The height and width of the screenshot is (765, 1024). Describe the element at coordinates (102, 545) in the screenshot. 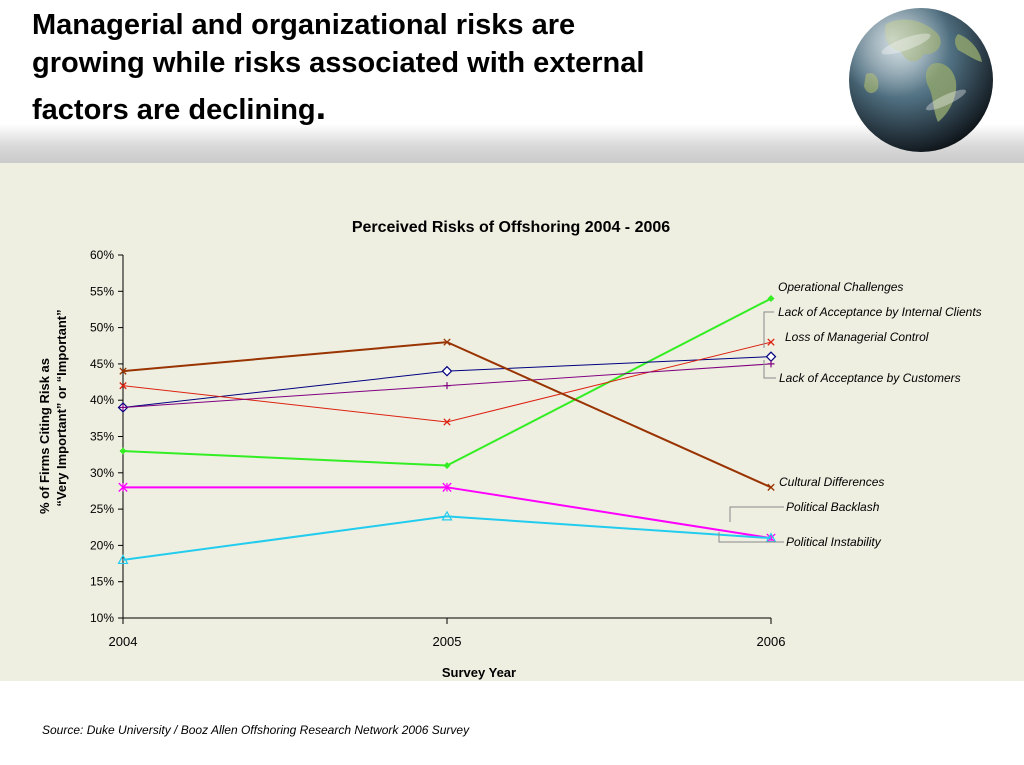

I see `y-tick-label: 20%` at that location.